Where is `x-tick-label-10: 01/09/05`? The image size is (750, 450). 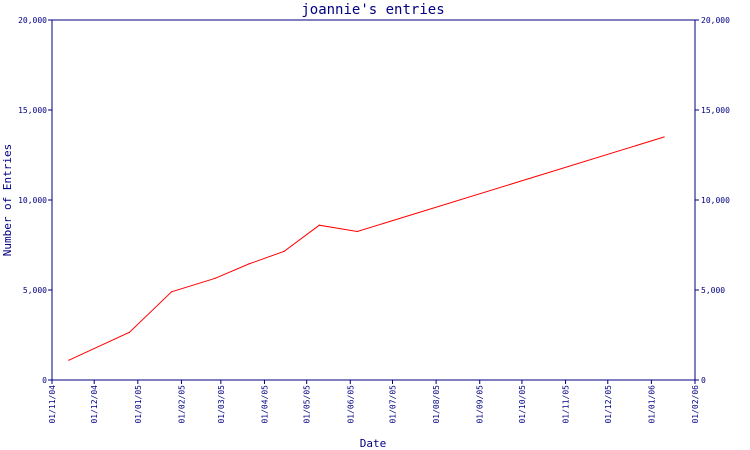
x-tick-label-10: 01/09/05 is located at coordinates (480, 404).